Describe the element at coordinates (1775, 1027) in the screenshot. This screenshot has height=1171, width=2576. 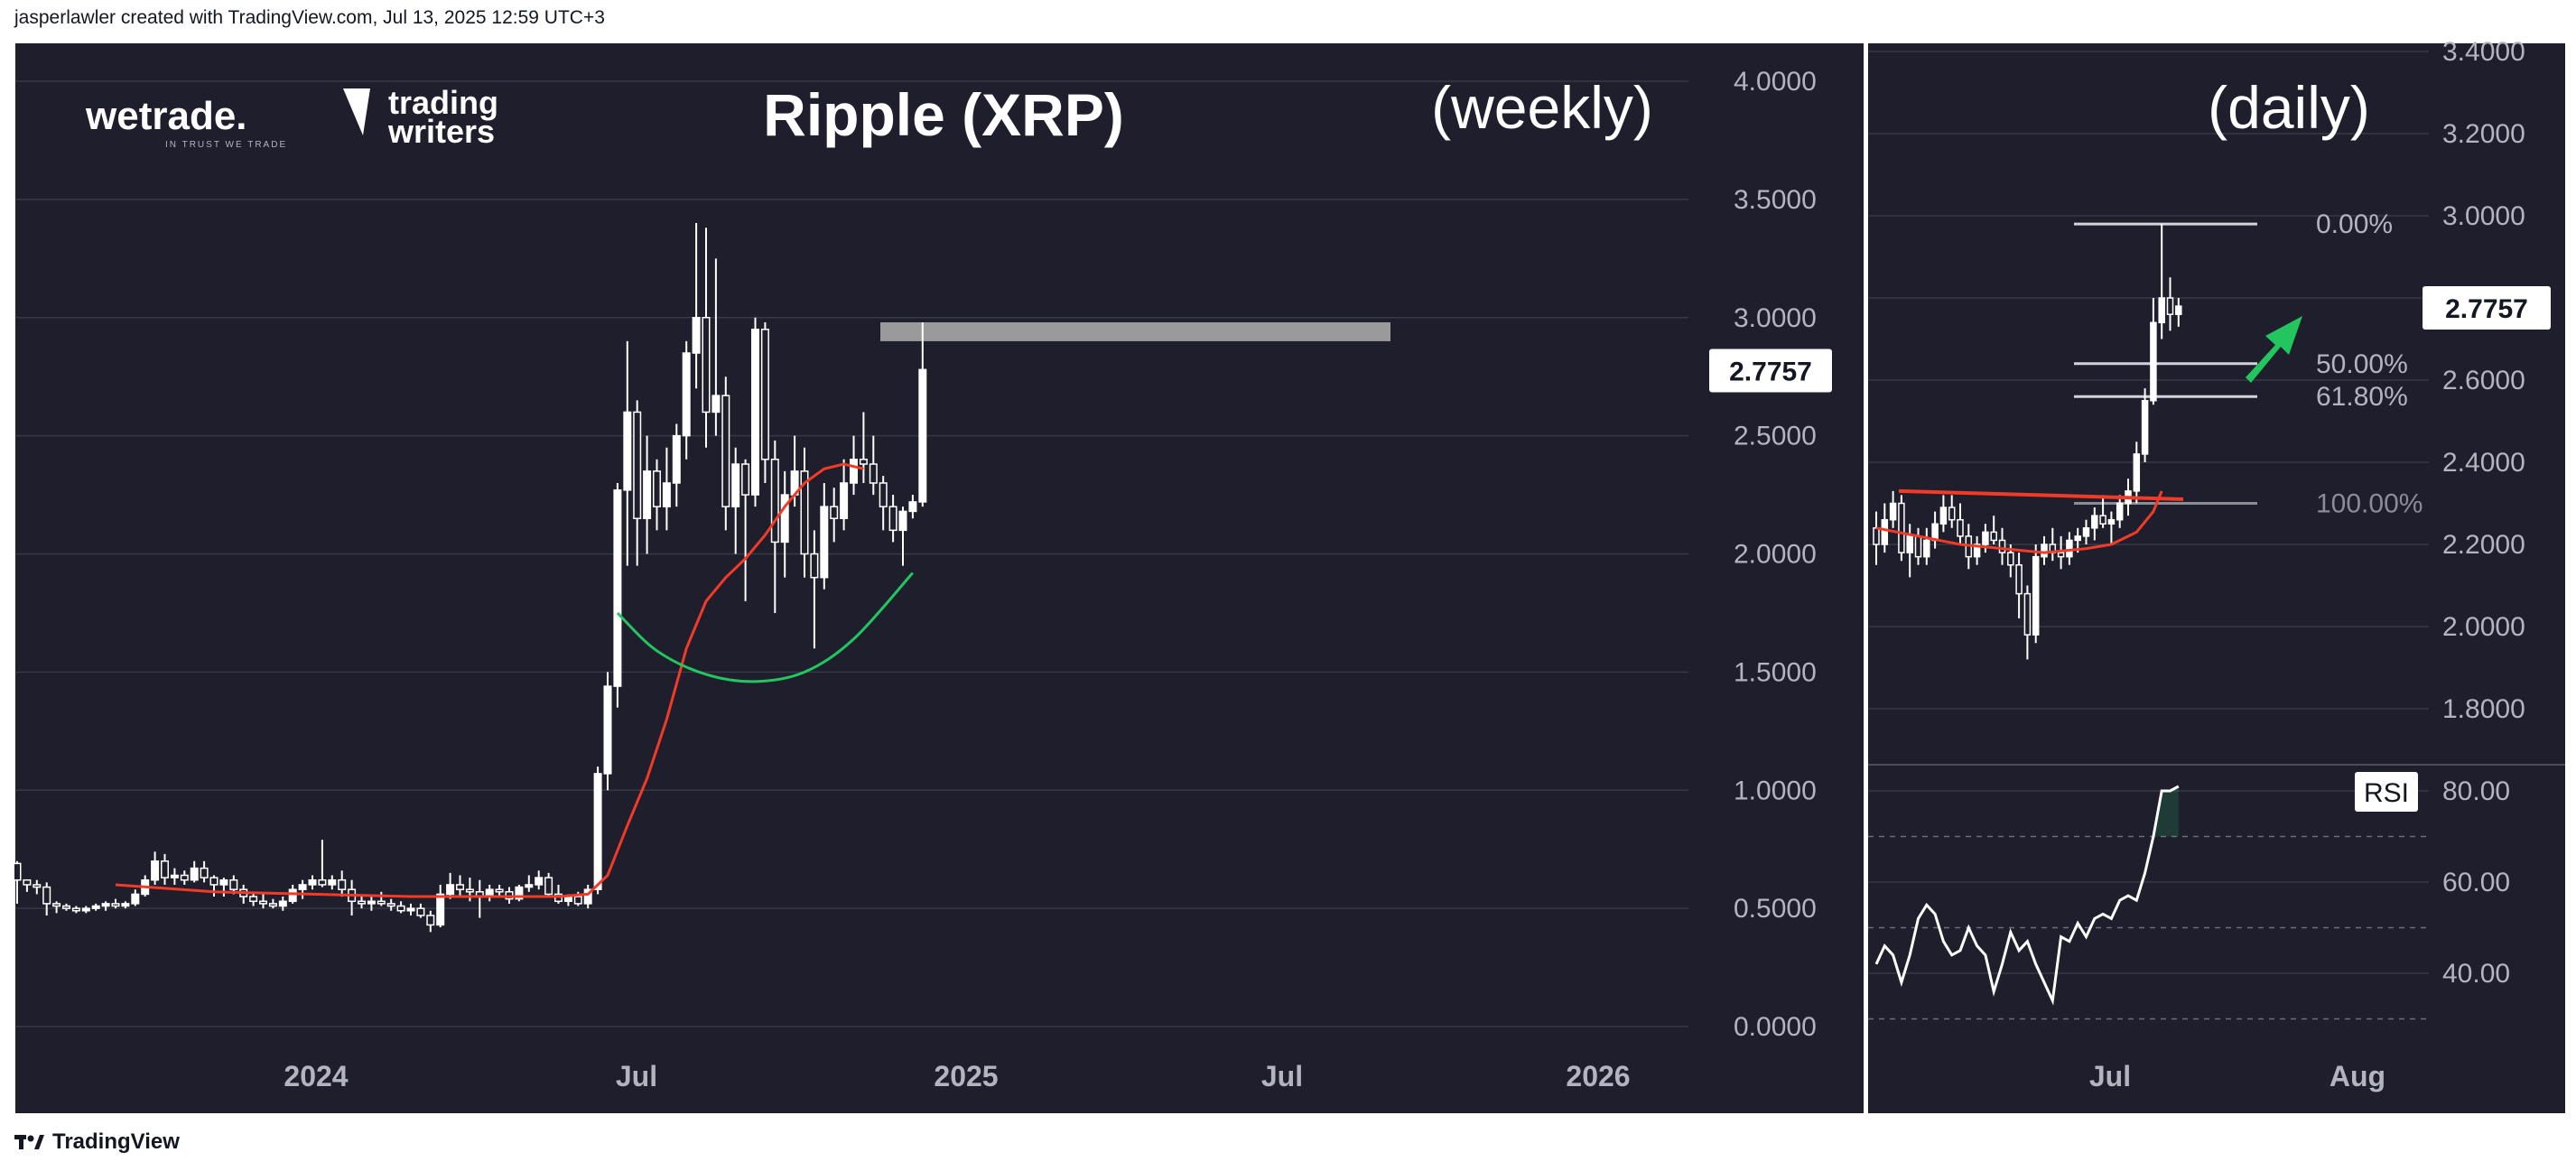
I see `weekly-y-tick: 0.0000` at that location.